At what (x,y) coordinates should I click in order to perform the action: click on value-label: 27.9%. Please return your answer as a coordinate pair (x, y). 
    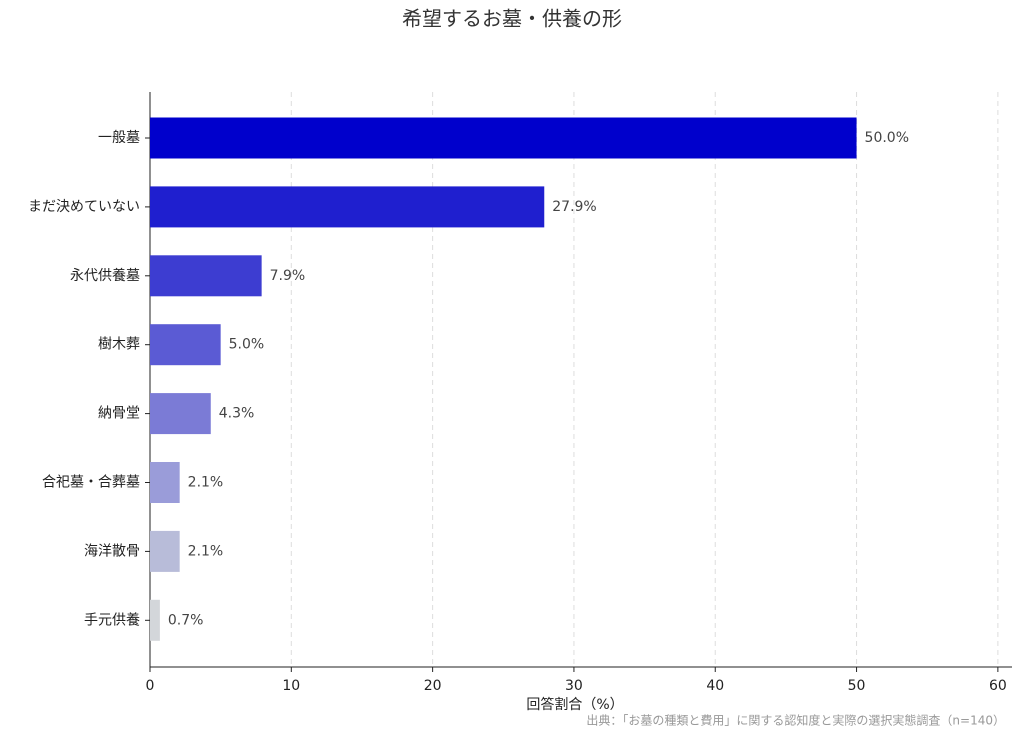
    Looking at the image, I should click on (574, 207).